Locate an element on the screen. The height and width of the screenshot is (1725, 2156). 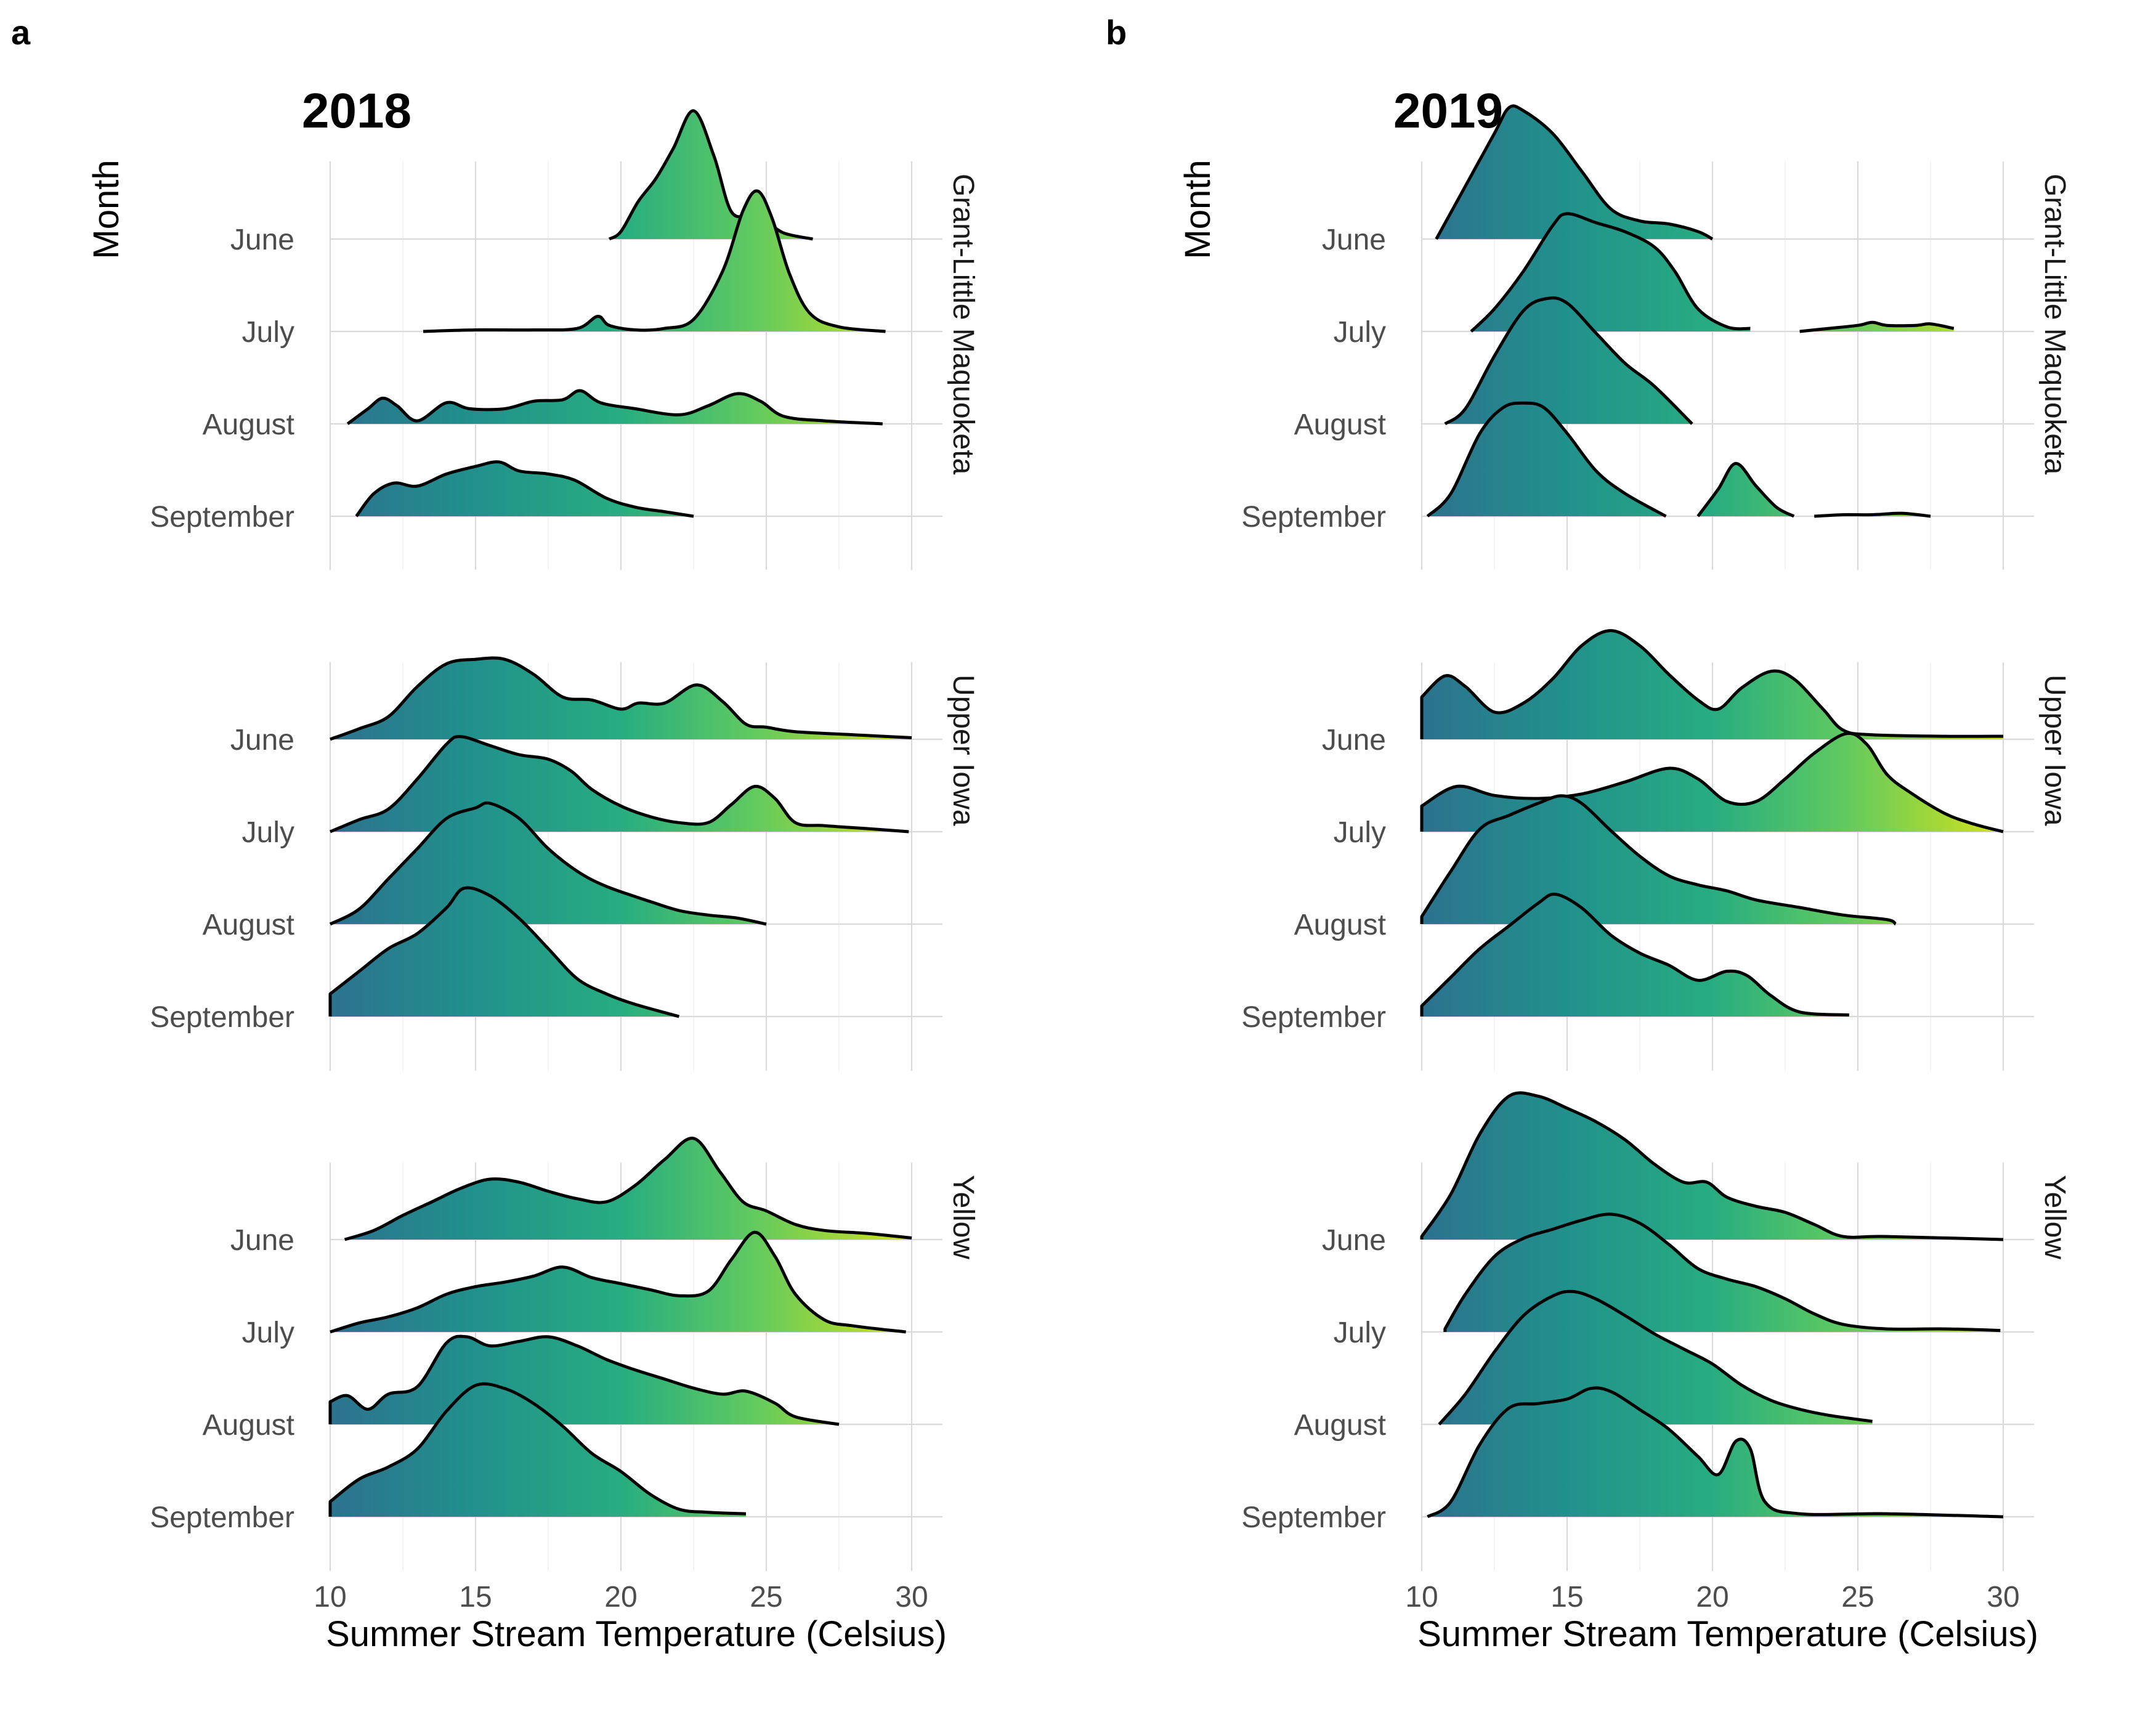
panel-title: 2019 is located at coordinates (1448, 111).